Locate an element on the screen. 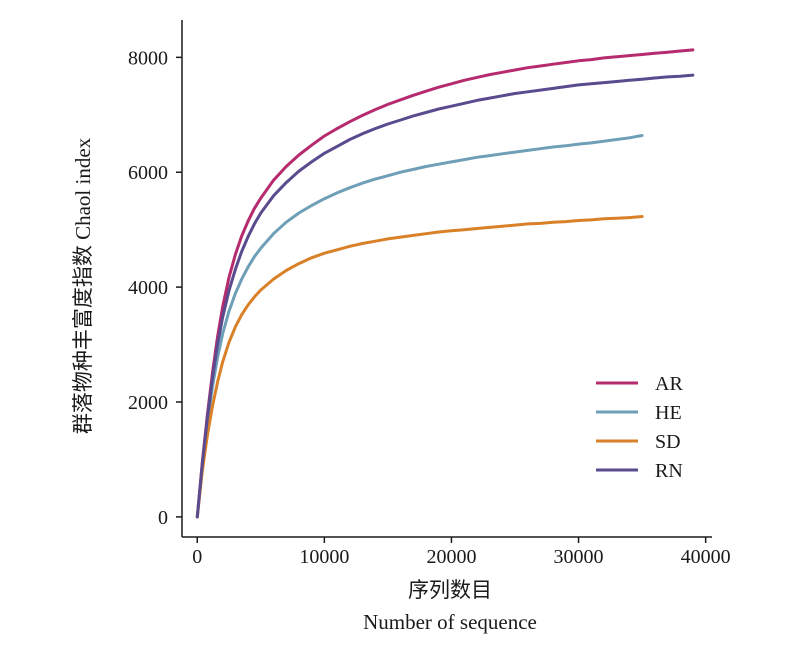 The width and height of the screenshot is (800, 658). x-ticks: 0 10000 20000 30000 40000 is located at coordinates (461, 552).